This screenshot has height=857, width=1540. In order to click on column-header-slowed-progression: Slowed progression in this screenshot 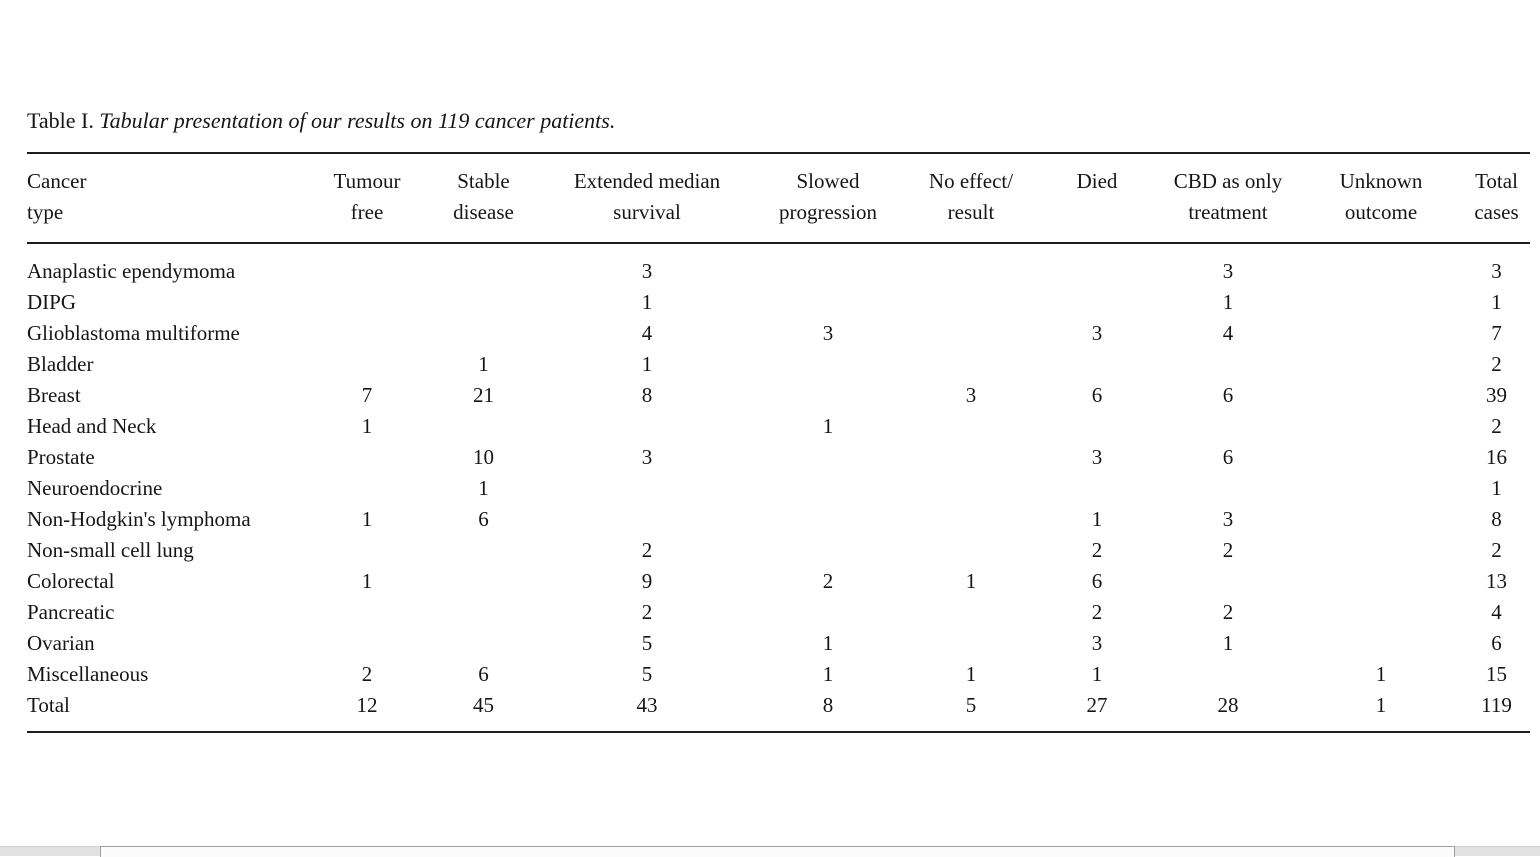, I will do `click(828, 198)`.